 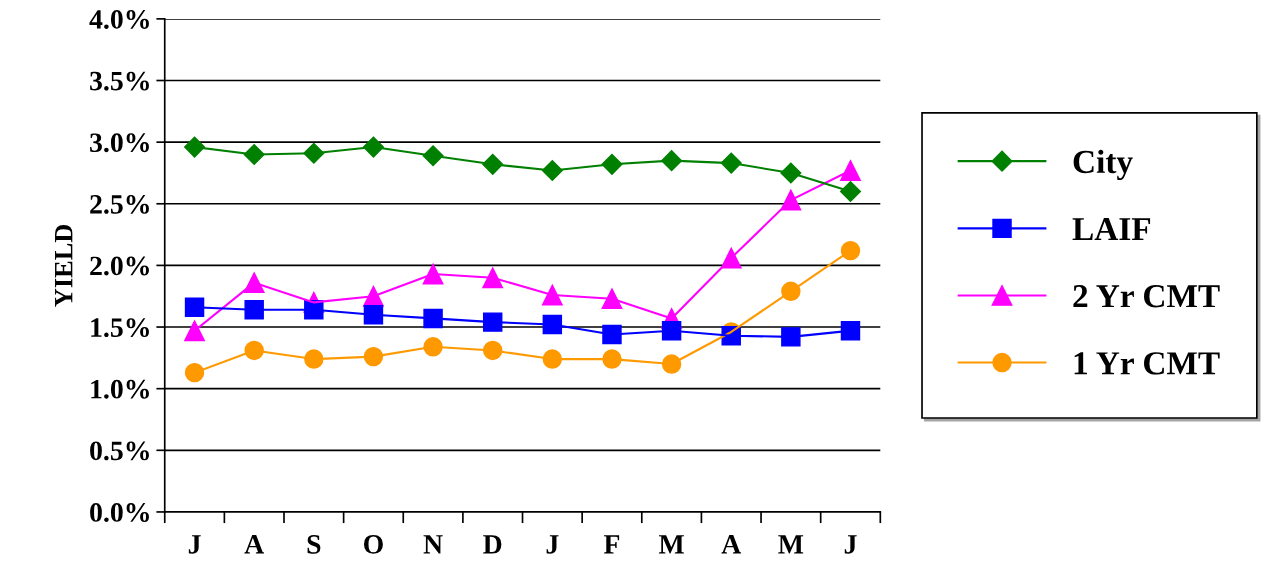 What do you see at coordinates (64, 265) in the screenshot?
I see `y-axis-title: YIELD` at bounding box center [64, 265].